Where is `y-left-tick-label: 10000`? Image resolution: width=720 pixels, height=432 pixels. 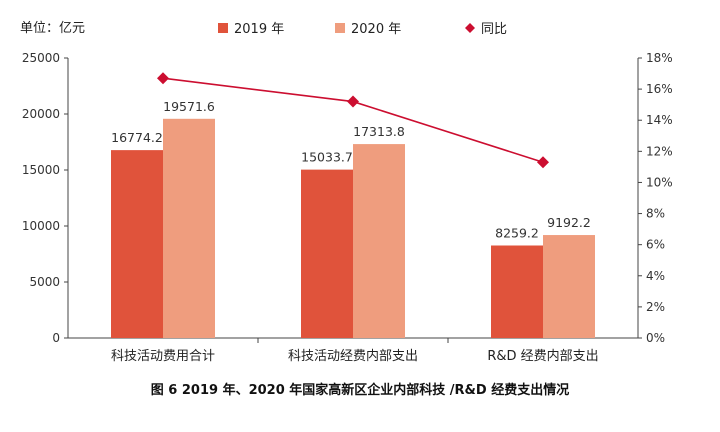
y-left-tick-label: 10000 is located at coordinates (41, 226).